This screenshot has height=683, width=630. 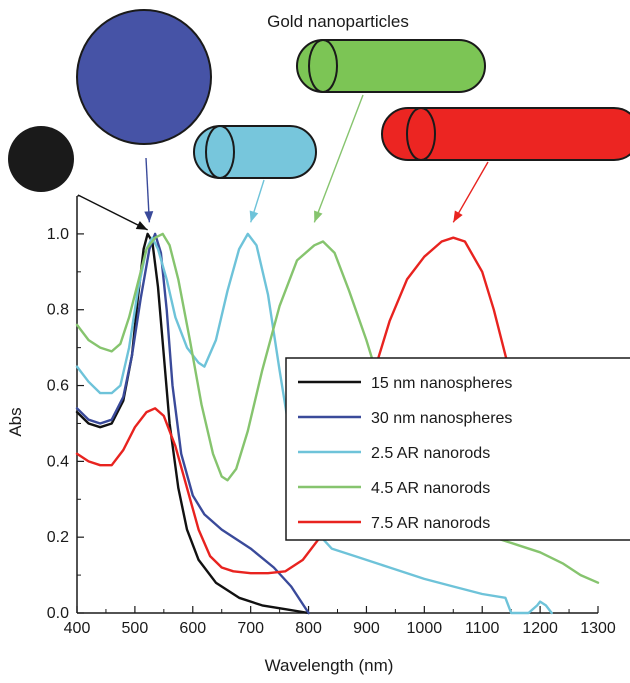 What do you see at coordinates (540, 628) in the screenshot?
I see `x-tick-label: 1200` at bounding box center [540, 628].